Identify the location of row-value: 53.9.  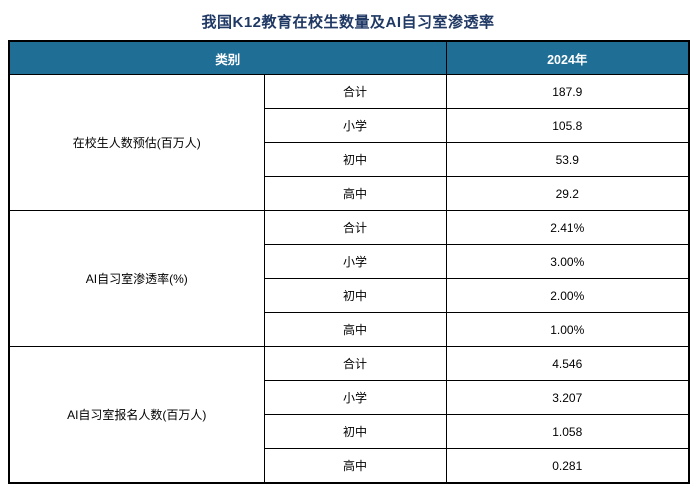
(567, 159).